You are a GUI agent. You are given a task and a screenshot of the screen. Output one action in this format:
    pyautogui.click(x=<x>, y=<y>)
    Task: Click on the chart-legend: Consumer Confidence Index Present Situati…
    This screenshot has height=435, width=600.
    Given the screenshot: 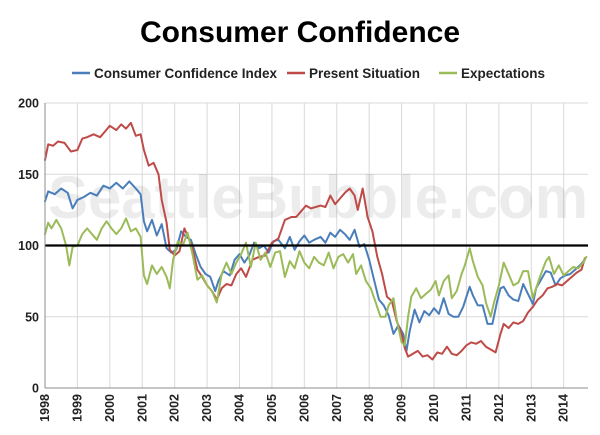 What is the action you would take?
    pyautogui.click(x=308, y=73)
    